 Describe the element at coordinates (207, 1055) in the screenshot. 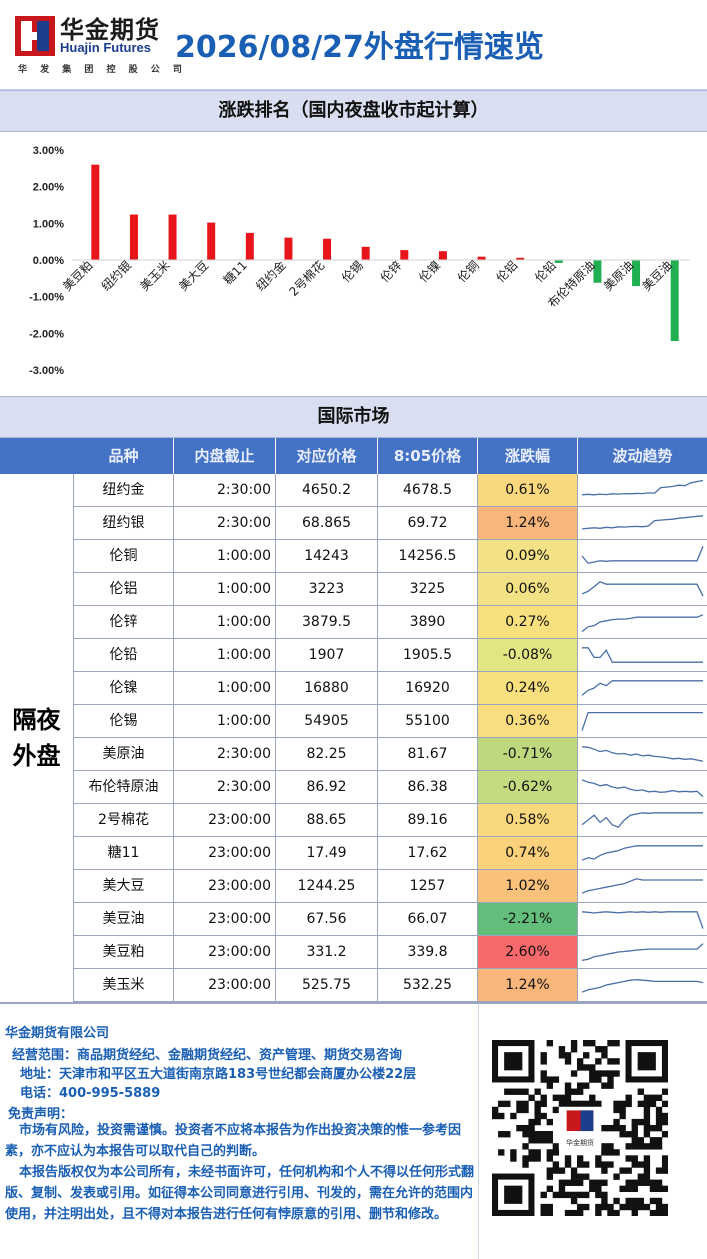

I see `footer-business-scope: 经营范围：商品期货经纪、金融期货经纪、资产管理、期货交易咨询` at that location.